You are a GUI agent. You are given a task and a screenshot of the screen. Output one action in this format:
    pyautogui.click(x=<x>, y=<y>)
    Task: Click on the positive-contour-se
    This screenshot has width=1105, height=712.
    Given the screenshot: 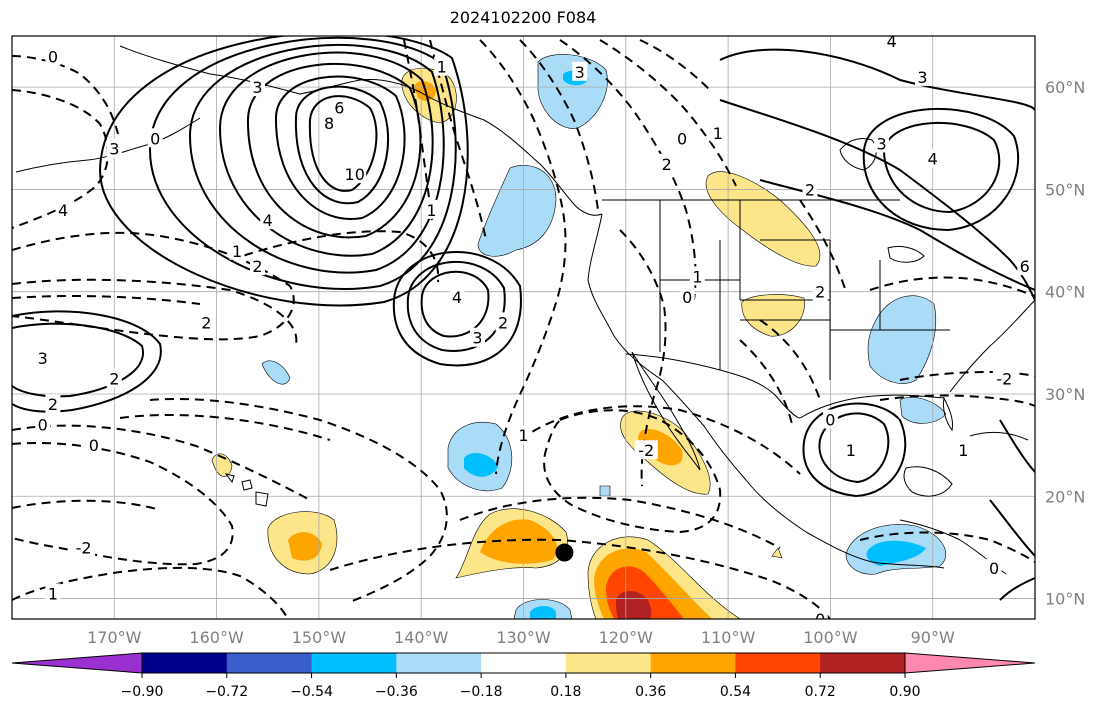 What is the action you would take?
    pyautogui.click(x=1012, y=488)
    